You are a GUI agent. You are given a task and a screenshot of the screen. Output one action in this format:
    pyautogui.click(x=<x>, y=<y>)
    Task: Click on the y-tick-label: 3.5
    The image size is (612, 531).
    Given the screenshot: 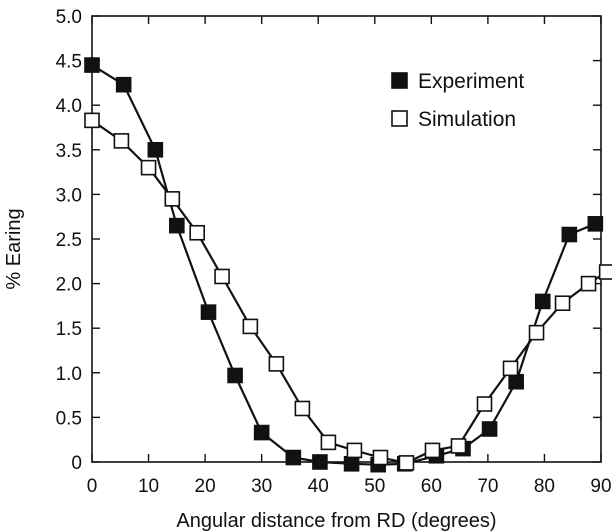 What is the action you would take?
    pyautogui.click(x=69, y=151)
    